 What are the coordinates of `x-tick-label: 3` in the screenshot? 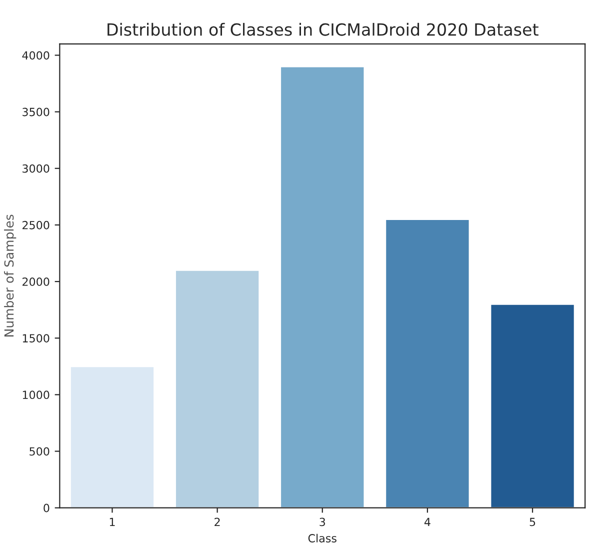 It's located at (323, 522).